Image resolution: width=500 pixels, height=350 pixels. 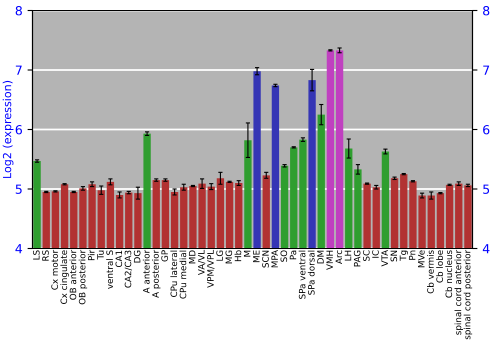 I want to click on x-tick-label: MPA, so click(x=274, y=259).